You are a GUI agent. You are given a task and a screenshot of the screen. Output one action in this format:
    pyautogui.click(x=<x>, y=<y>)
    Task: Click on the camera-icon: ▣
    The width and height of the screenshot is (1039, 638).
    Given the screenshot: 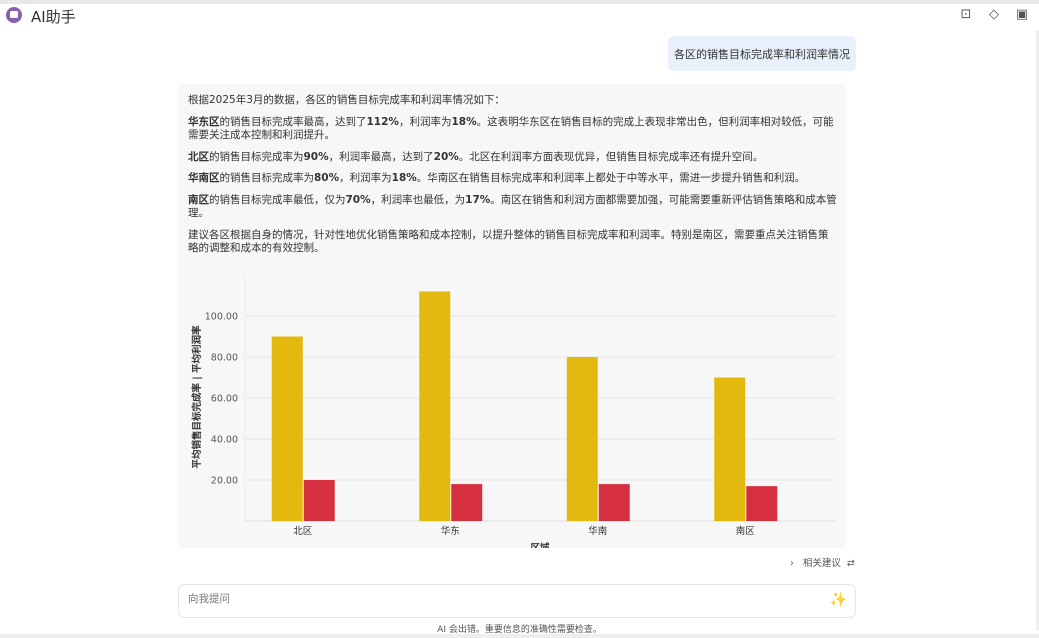 What is the action you would take?
    pyautogui.click(x=1022, y=14)
    